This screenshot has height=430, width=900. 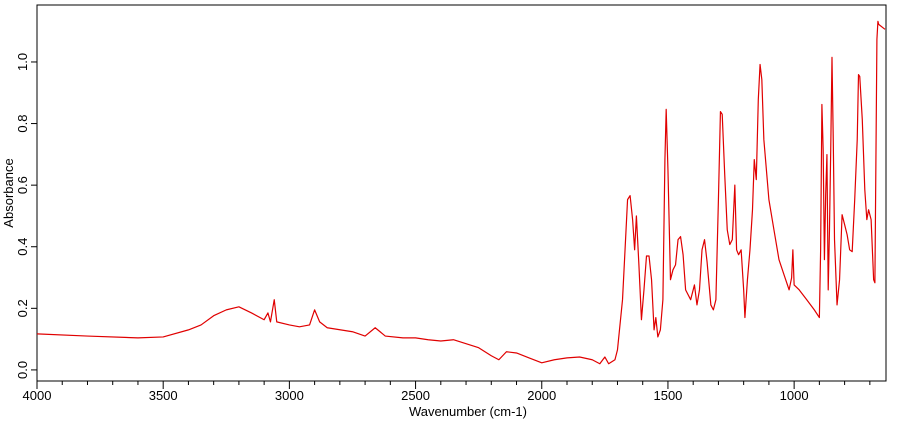 I want to click on x-tick-label: 2000, so click(x=541, y=395).